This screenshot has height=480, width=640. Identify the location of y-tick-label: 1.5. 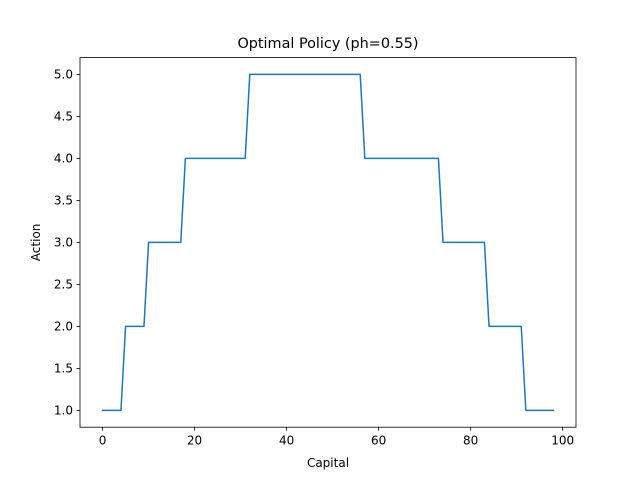
(63, 369).